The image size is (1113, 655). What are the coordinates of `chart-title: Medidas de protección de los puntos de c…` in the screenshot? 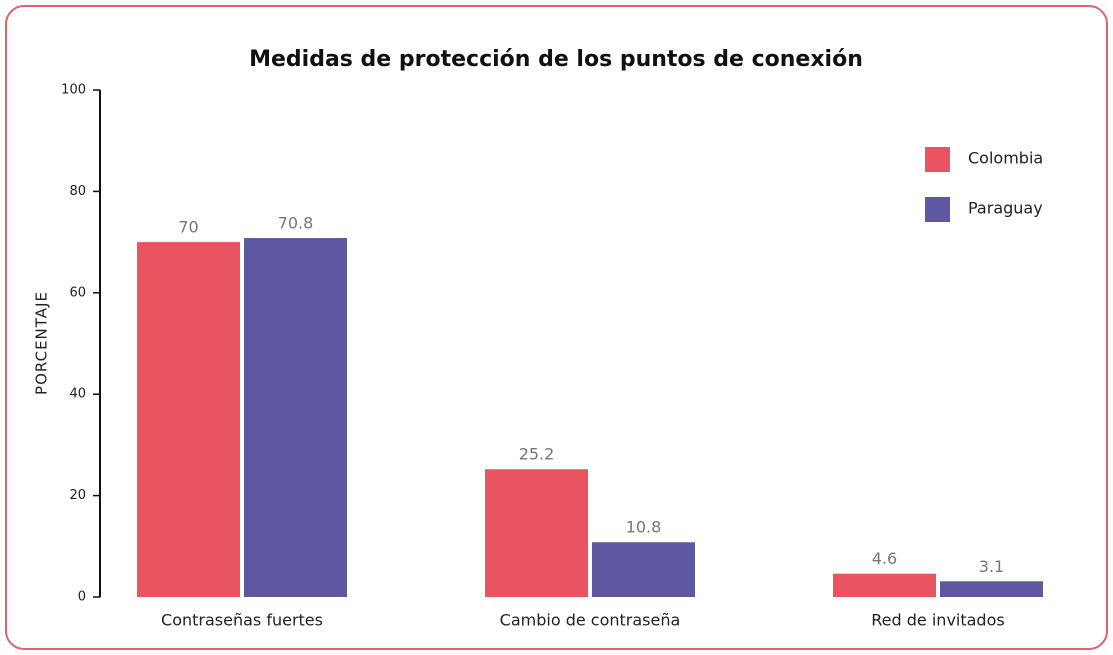 It's located at (556, 59).